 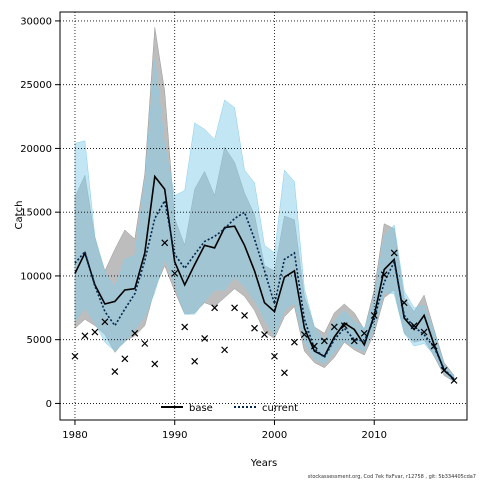 I want to click on observed-point-1982, so click(x=95, y=332).